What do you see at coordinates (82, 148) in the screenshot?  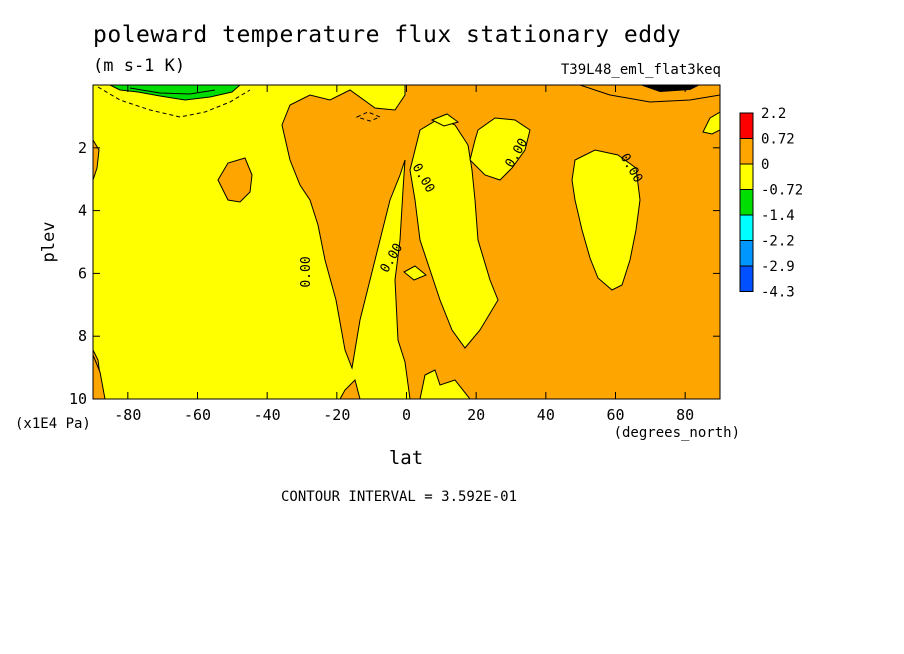 I see `y-tick-label: 2` at bounding box center [82, 148].